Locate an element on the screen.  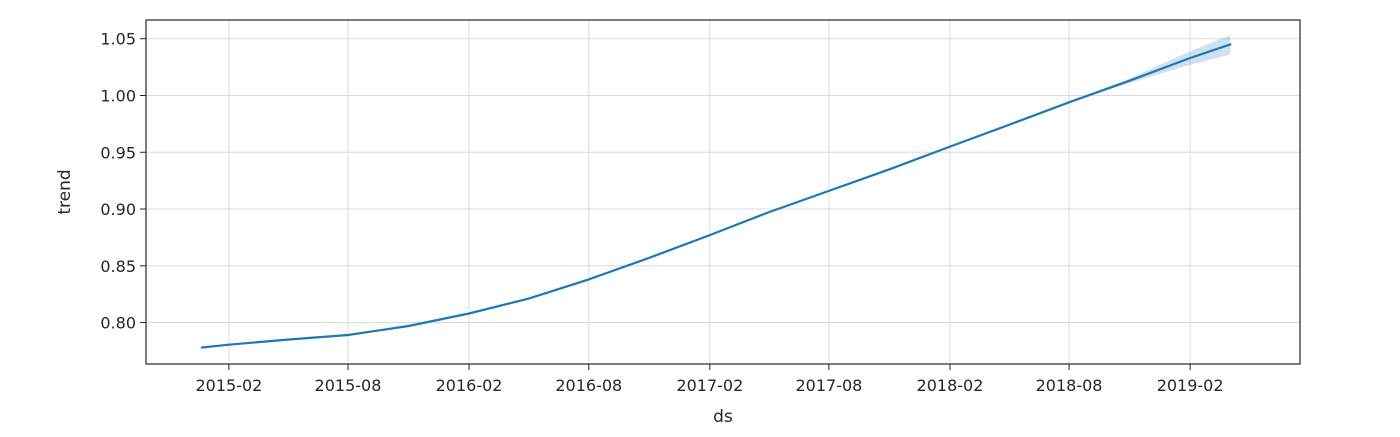
uncertainty-band-layer is located at coordinates (1150, 69).